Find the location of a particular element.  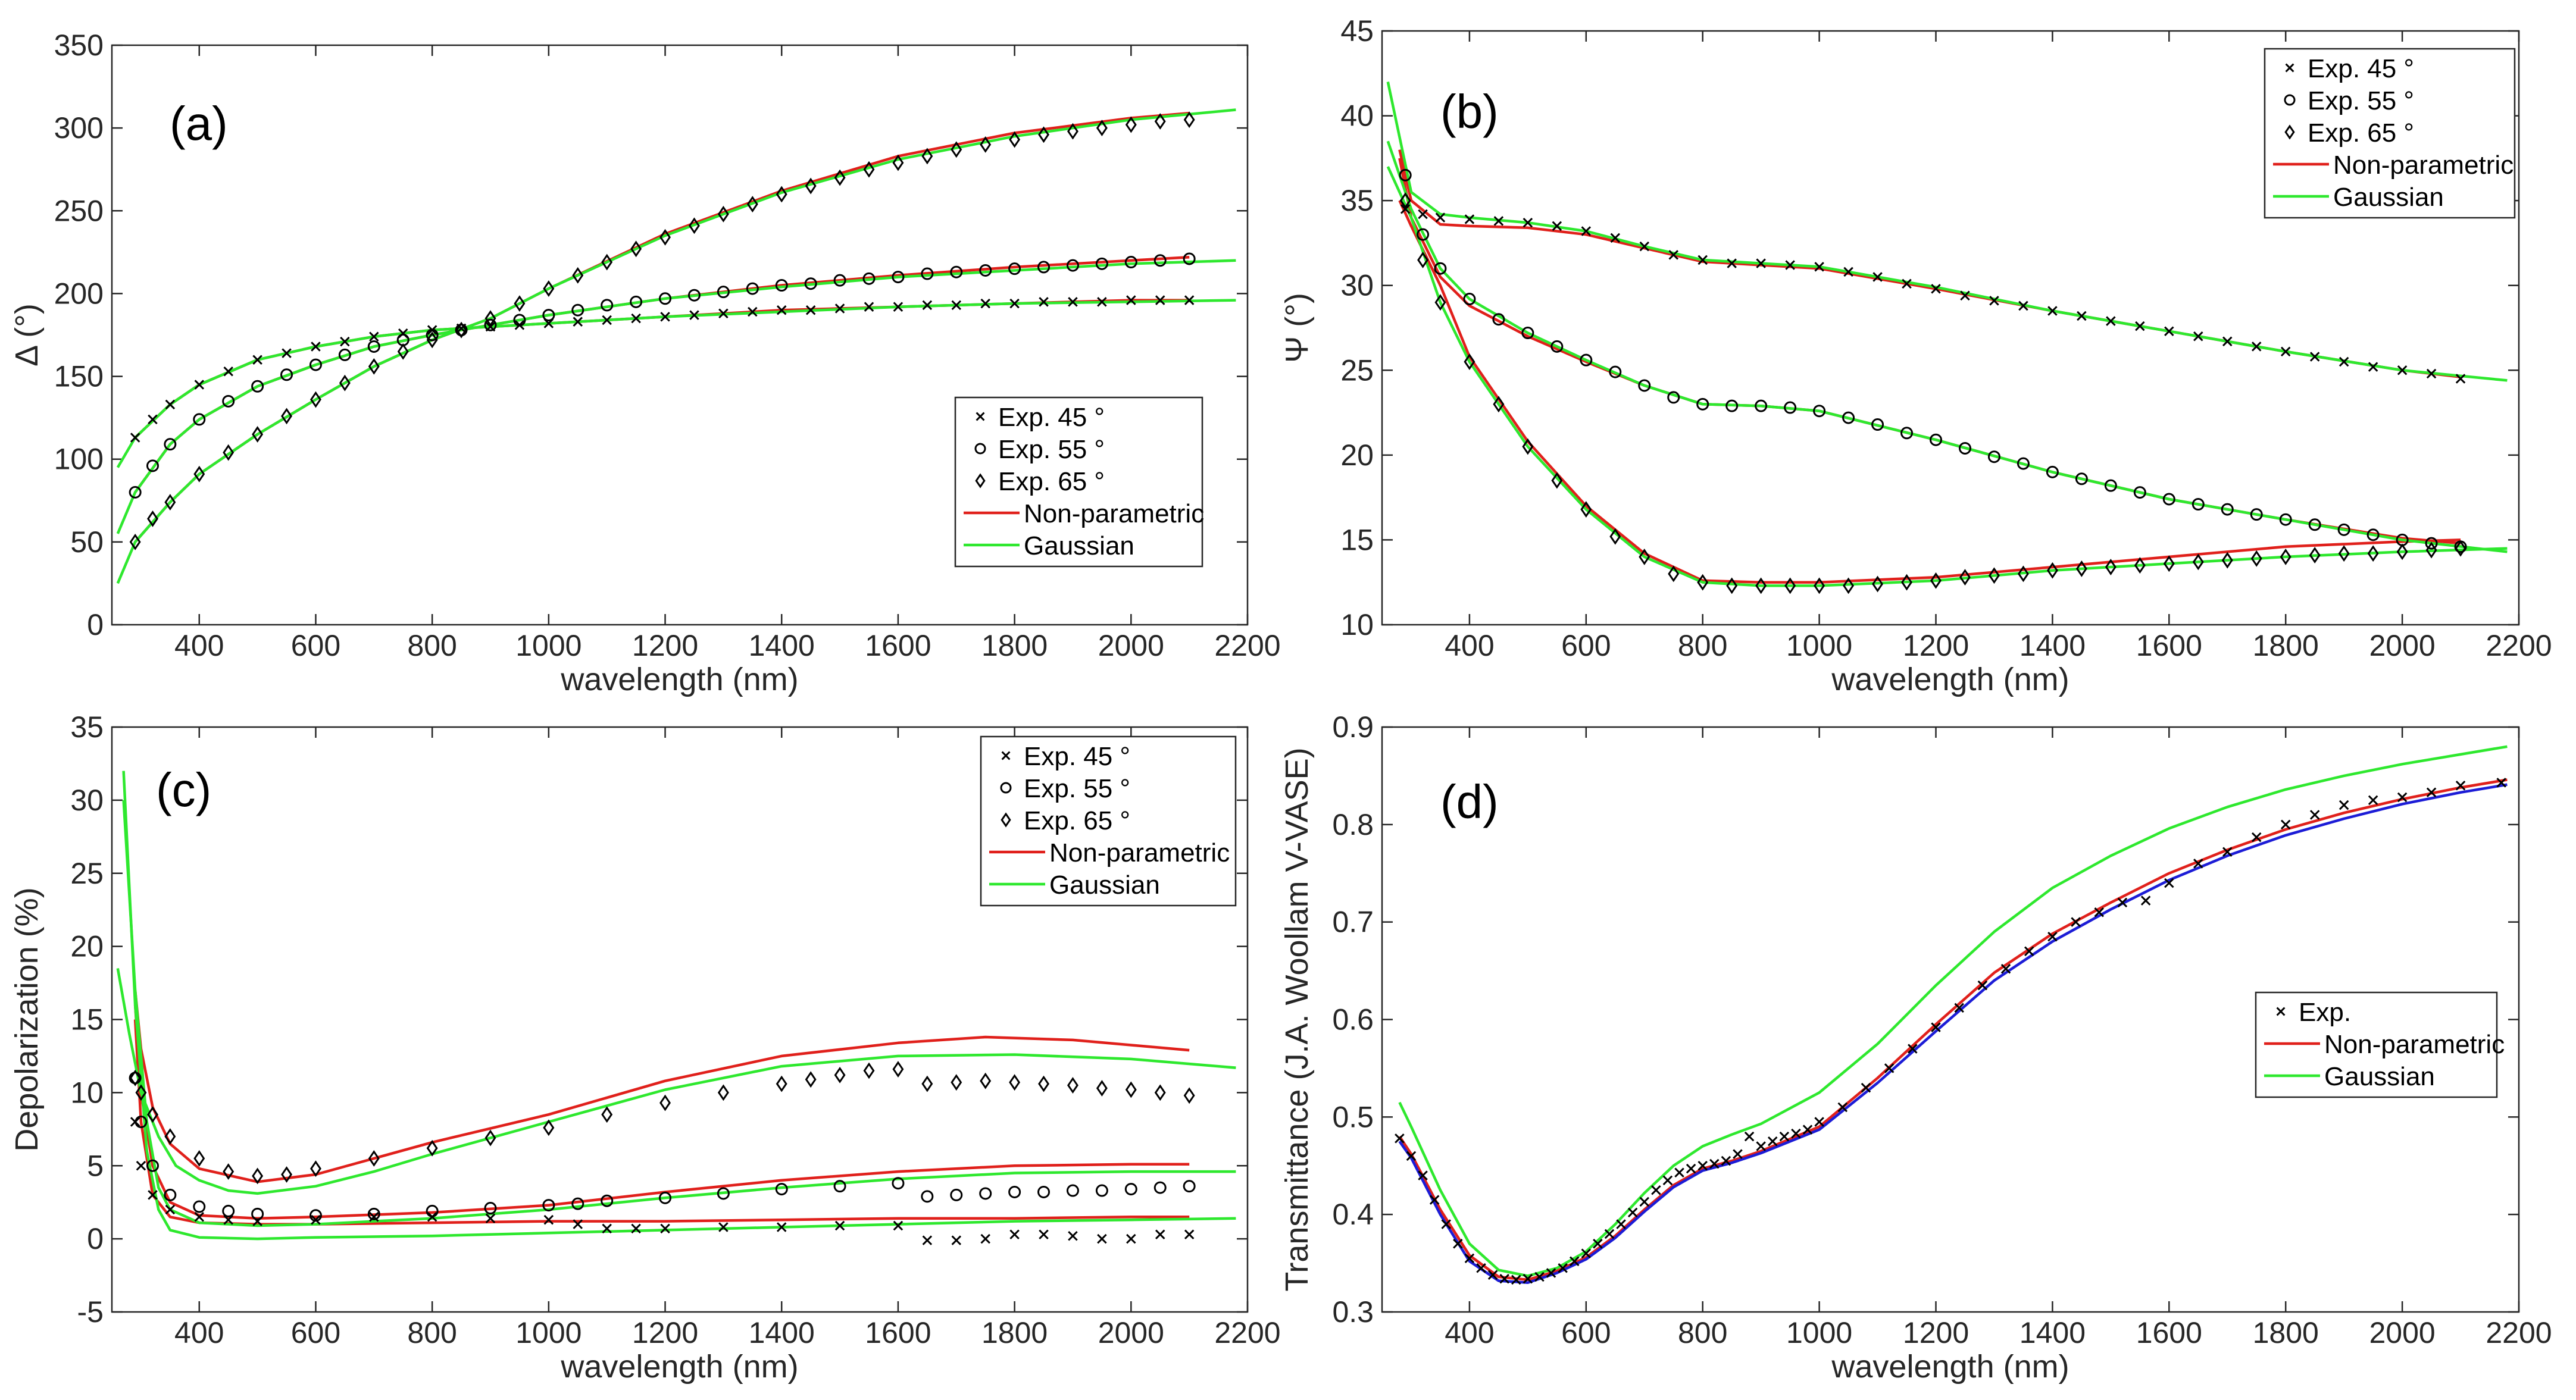

x-tick-label: 600 is located at coordinates (315, 645).